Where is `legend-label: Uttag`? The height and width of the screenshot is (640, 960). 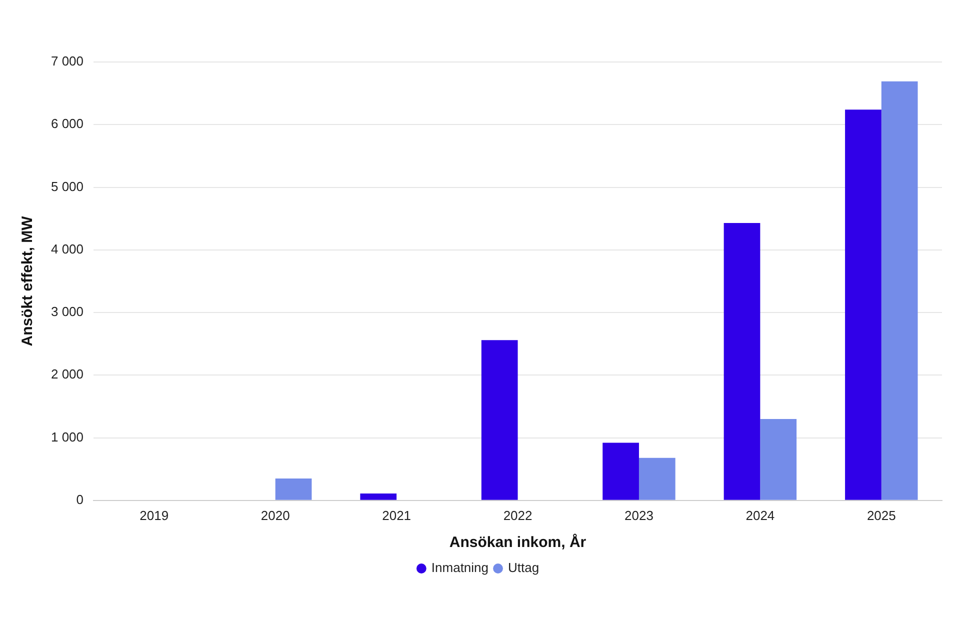
legend-label: Uttag is located at coordinates (524, 568).